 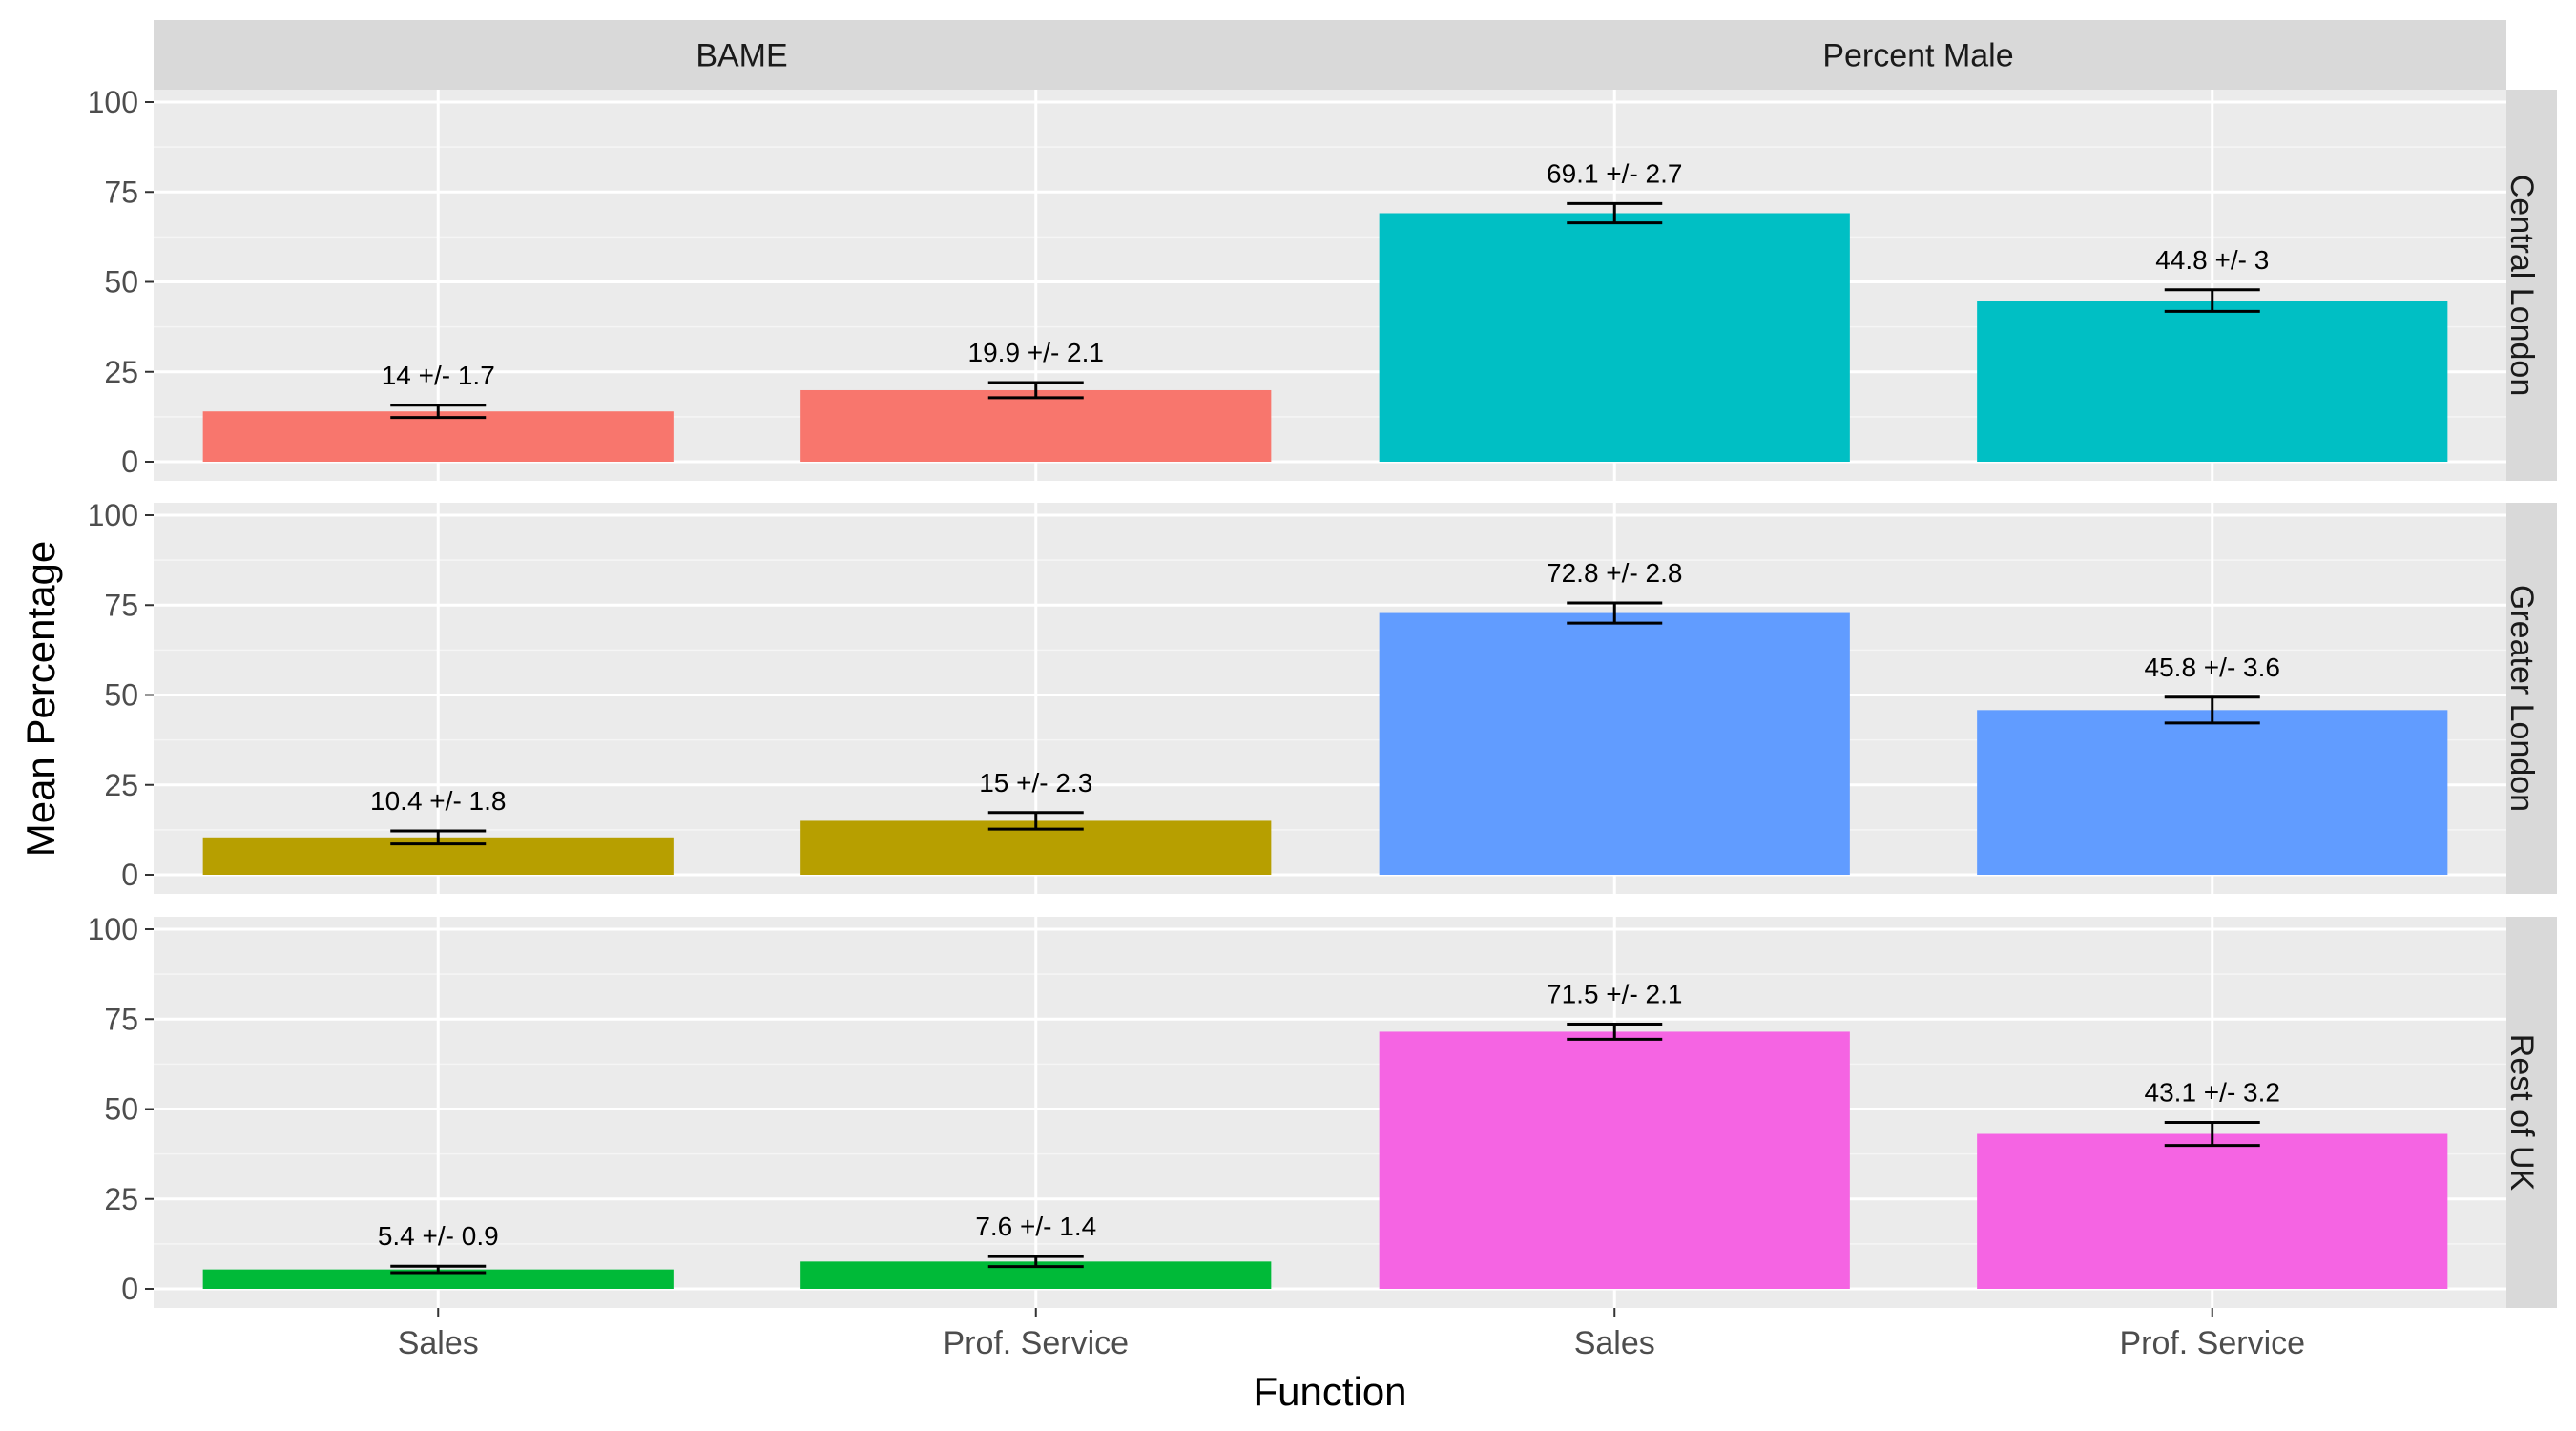 I want to click on bar-percent-male-greater-london-prof-service, so click(x=2212, y=792).